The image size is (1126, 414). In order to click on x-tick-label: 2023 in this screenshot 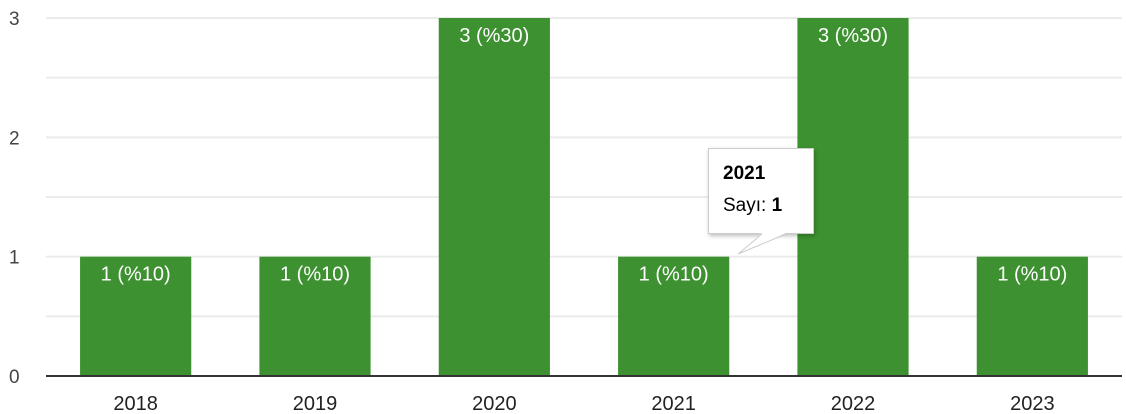, I will do `click(1032, 403)`.